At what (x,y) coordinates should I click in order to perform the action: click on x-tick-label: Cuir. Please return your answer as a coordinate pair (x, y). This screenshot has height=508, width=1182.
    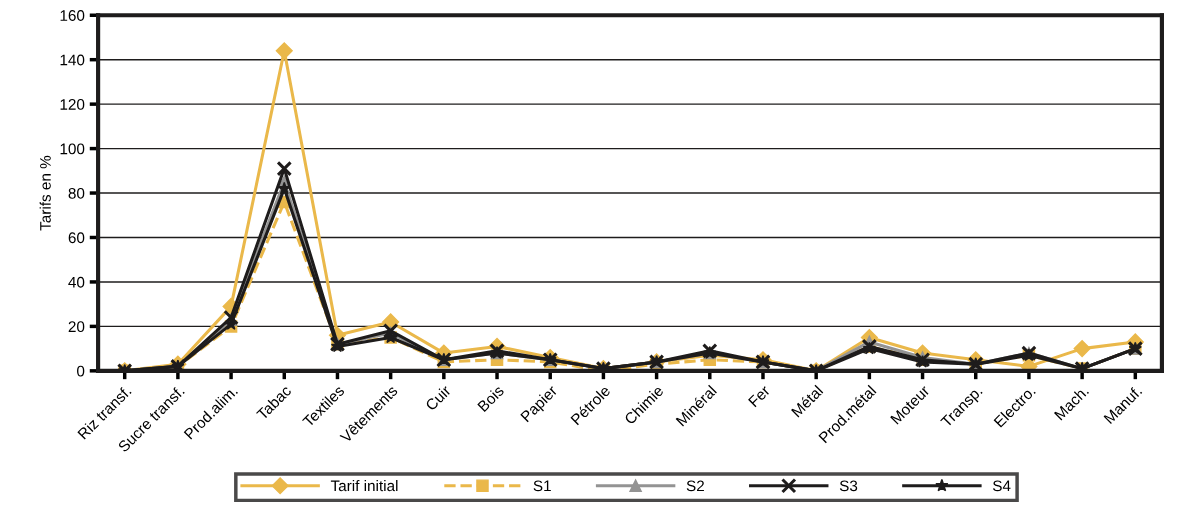
    Looking at the image, I should click on (438, 398).